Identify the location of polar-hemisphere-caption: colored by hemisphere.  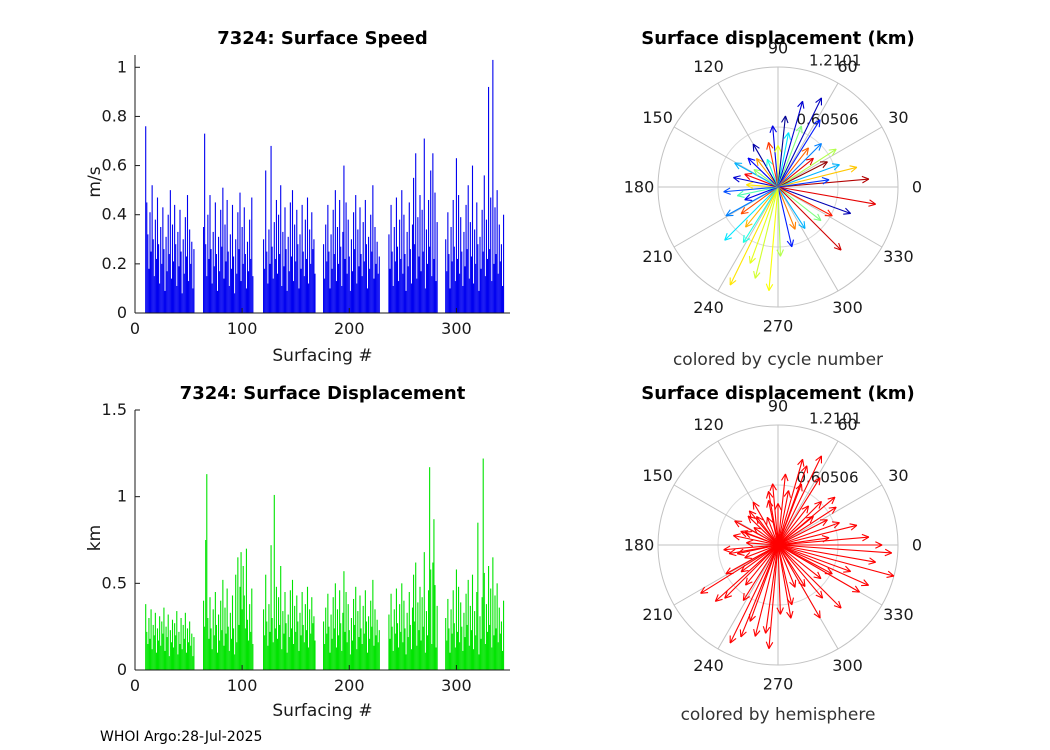
(778, 715).